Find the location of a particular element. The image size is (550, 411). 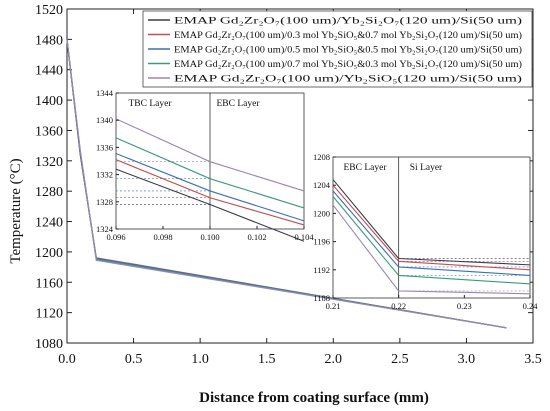

inset-x-tick-label: 0.23 is located at coordinates (464, 306).